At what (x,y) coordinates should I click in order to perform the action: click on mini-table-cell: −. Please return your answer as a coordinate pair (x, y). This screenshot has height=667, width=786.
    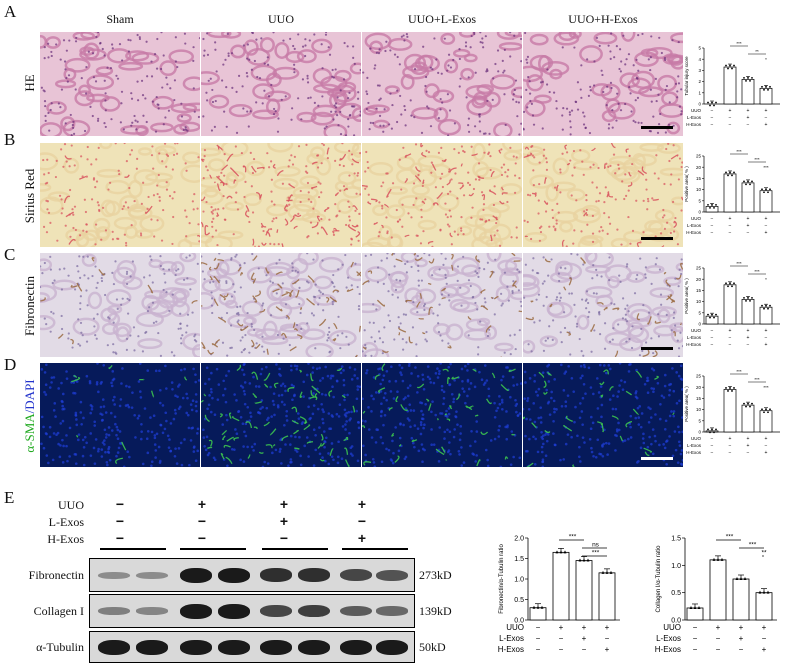
    Looking at the image, I should click on (712, 439).